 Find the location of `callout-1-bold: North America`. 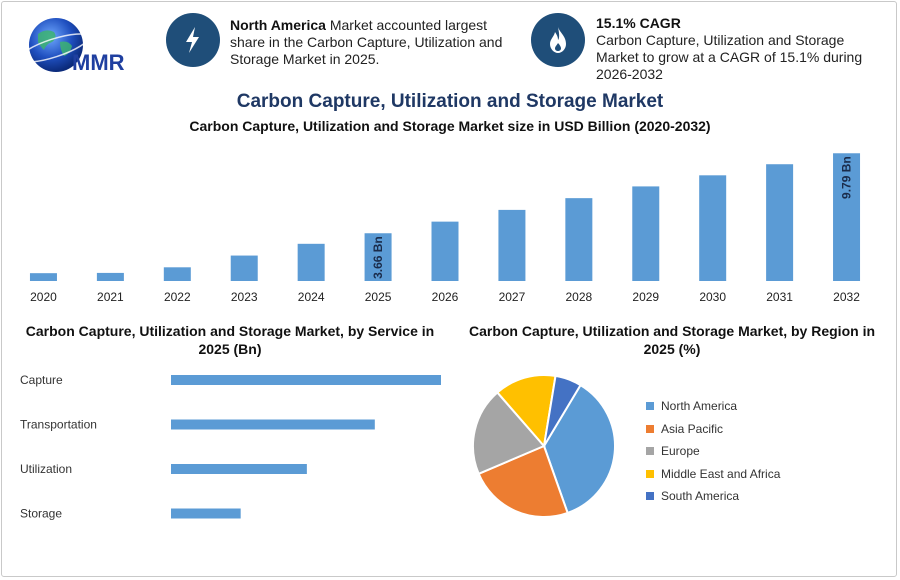

callout-1-bold: North America is located at coordinates (278, 25).